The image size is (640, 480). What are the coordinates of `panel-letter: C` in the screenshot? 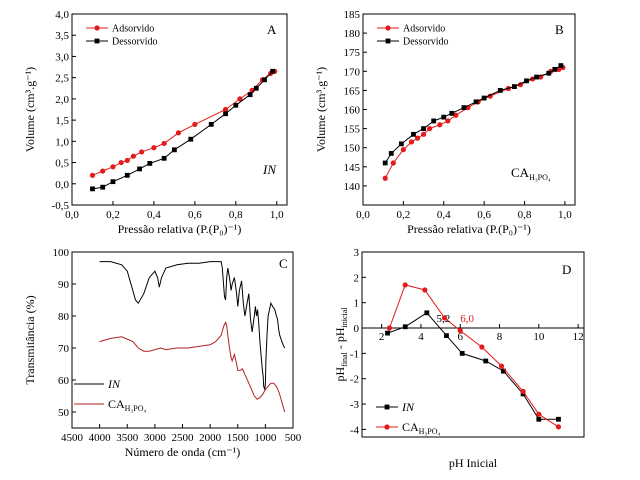 It's located at (283, 263).